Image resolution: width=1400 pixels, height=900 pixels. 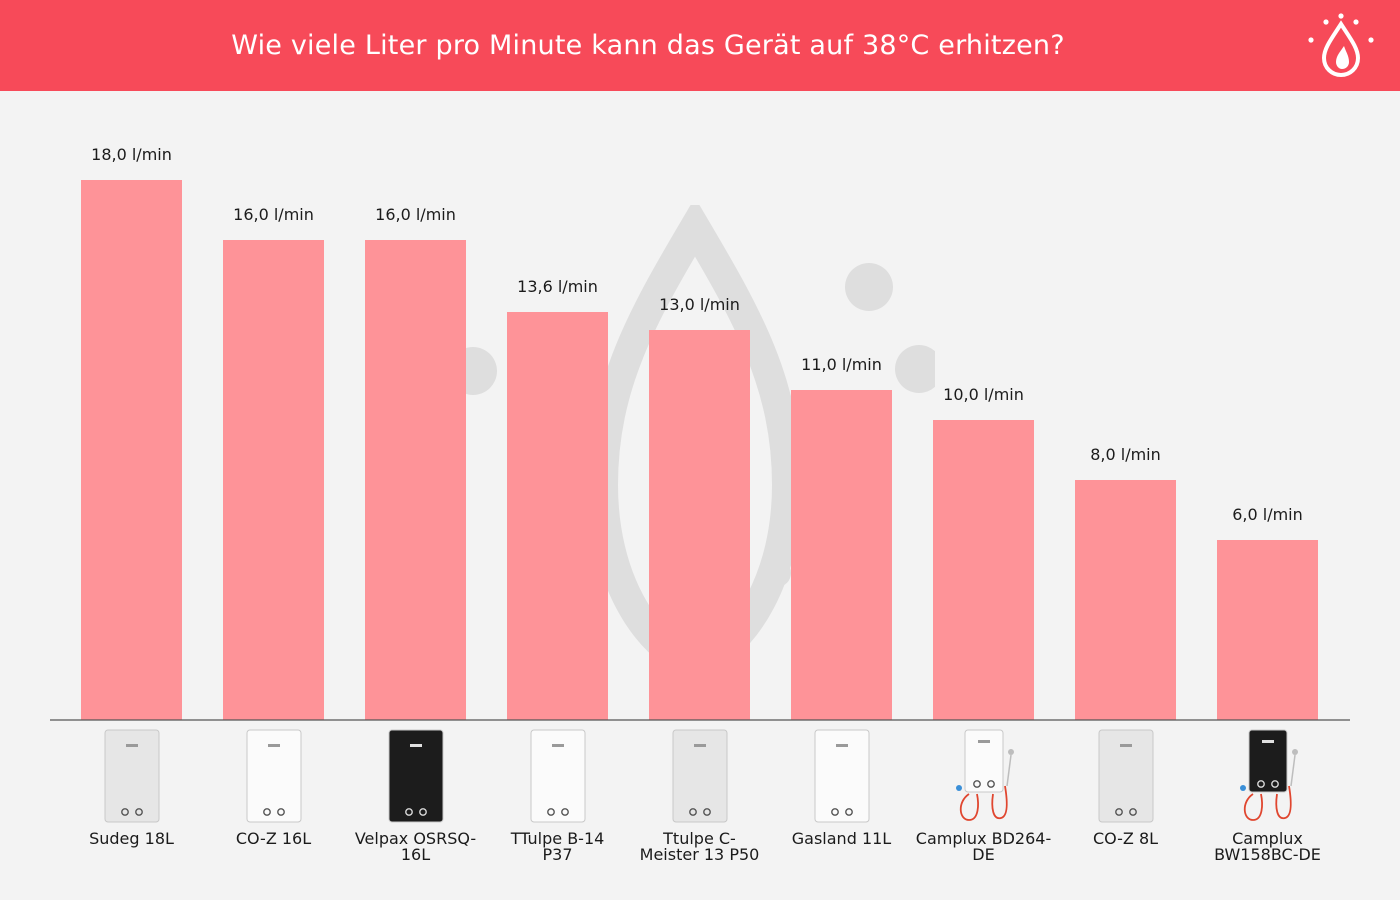 What do you see at coordinates (557, 854) in the screenshot?
I see `category-label-line: P37` at bounding box center [557, 854].